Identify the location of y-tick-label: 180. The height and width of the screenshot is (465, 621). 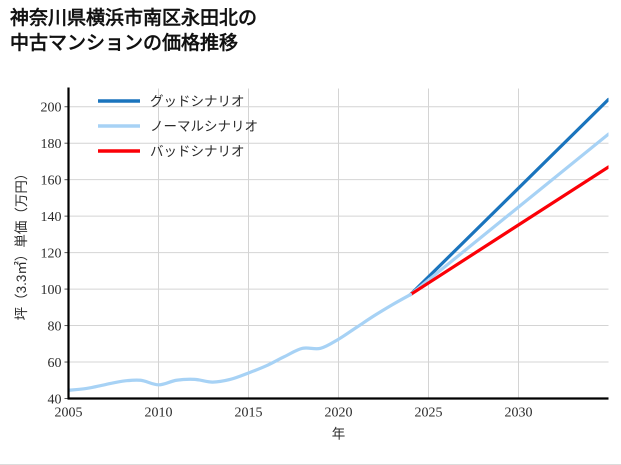
(51, 144).